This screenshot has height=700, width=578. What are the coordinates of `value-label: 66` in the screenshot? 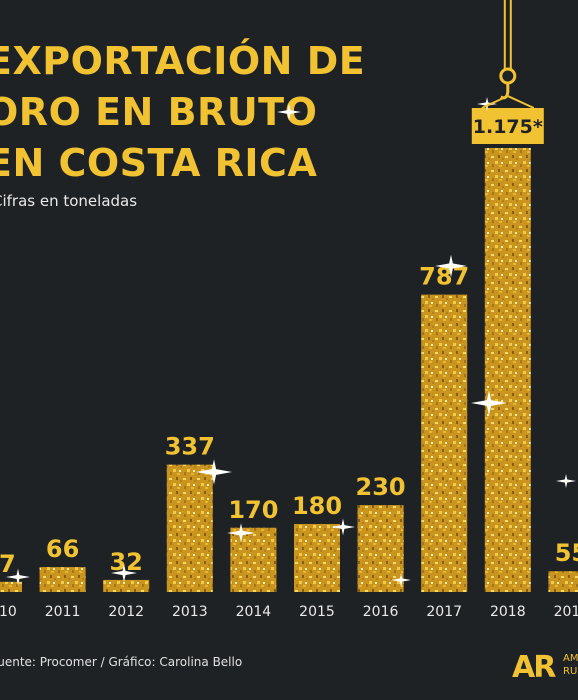 It's located at (62, 549).